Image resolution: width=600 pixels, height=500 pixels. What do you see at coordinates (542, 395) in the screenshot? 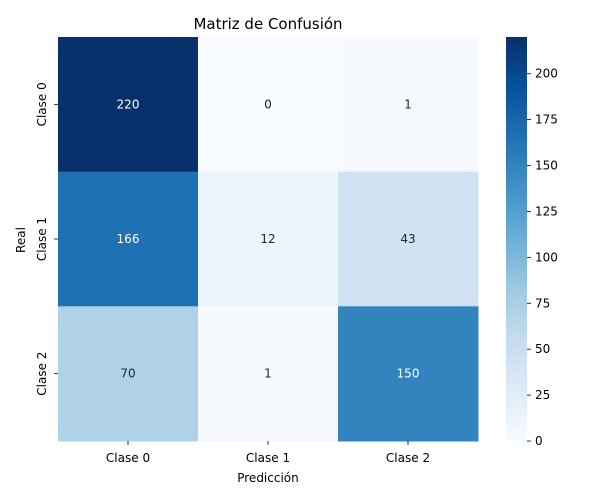
I see `colorbar-tick-label: 25` at bounding box center [542, 395].